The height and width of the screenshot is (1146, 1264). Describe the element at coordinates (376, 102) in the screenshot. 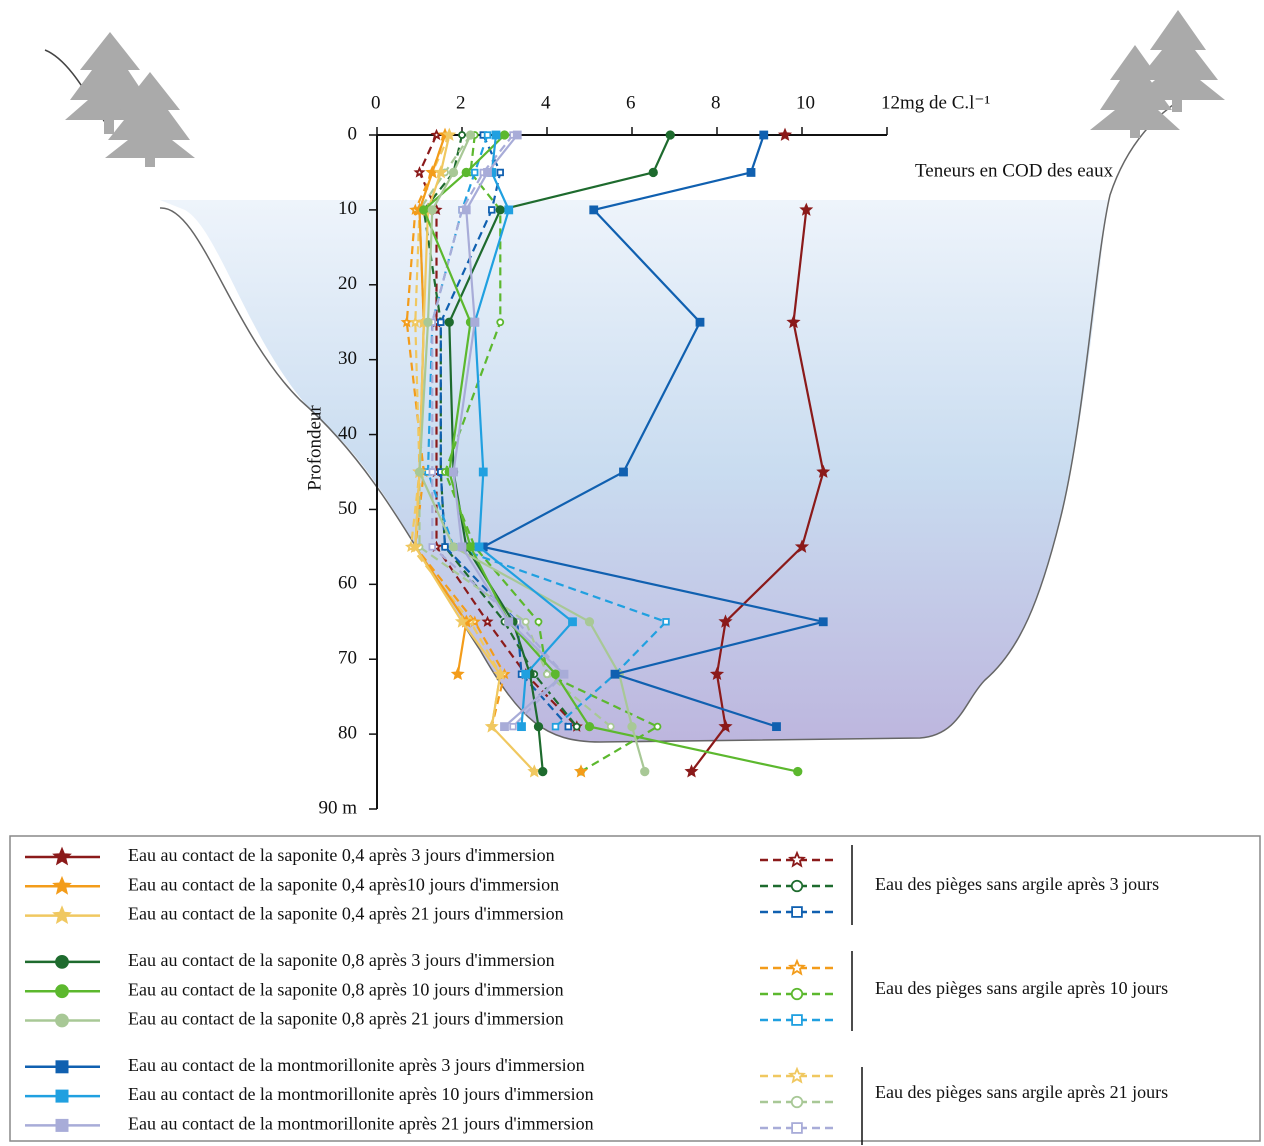

I see `x-tick-label: 0` at that location.